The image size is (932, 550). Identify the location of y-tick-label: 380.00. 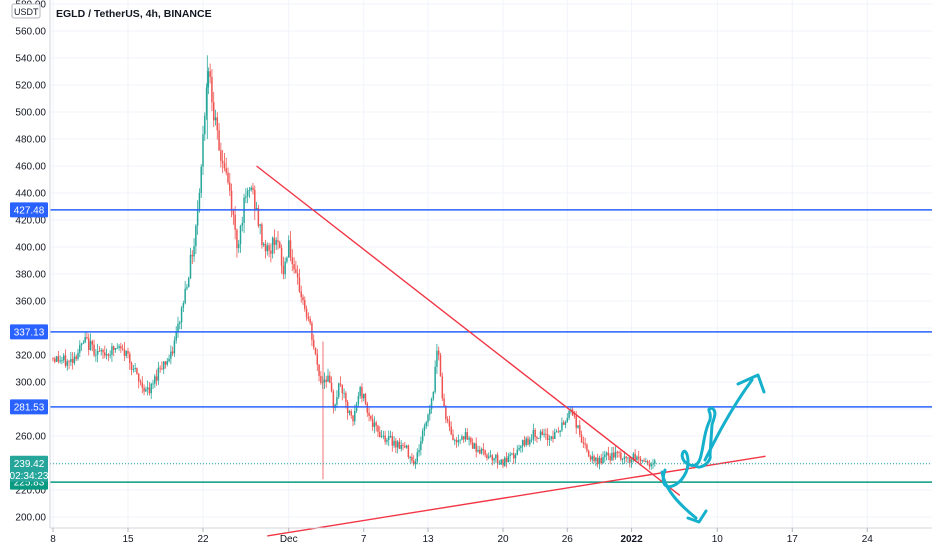
(30, 275).